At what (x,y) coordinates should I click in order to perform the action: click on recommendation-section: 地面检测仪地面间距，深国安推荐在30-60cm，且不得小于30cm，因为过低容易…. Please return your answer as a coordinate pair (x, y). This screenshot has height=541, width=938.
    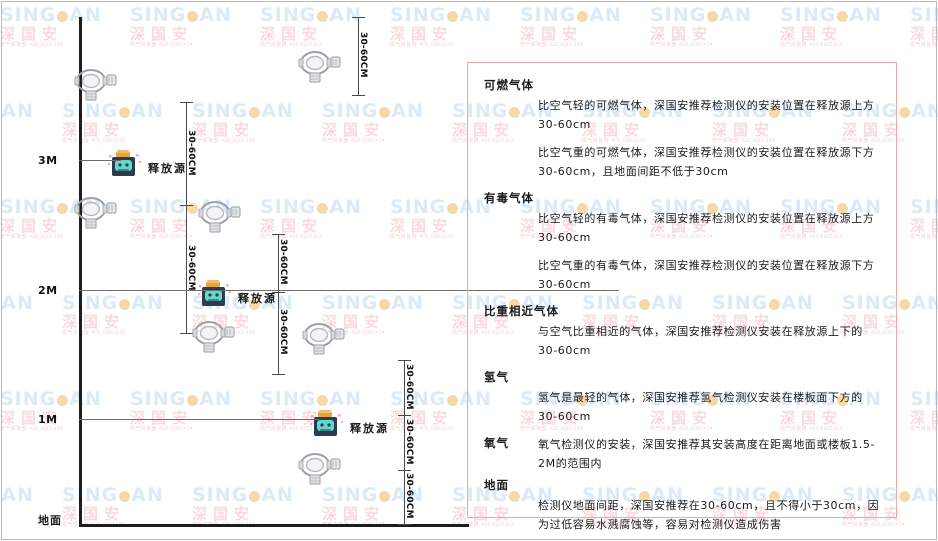
    Looking at the image, I should click on (683, 505).